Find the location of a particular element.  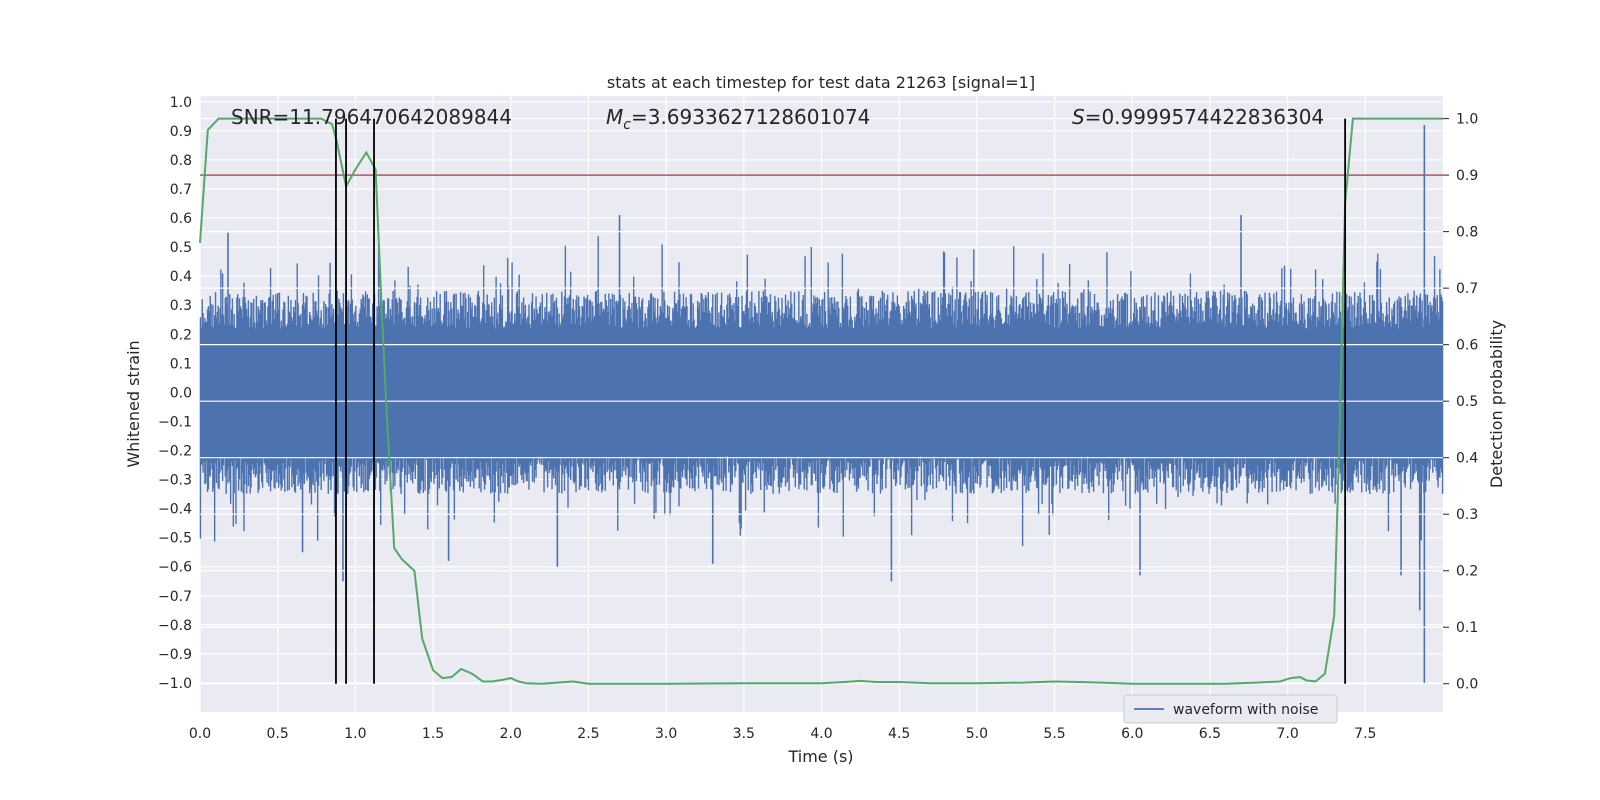

y-left-tick-label: −0.3 is located at coordinates (175, 481).